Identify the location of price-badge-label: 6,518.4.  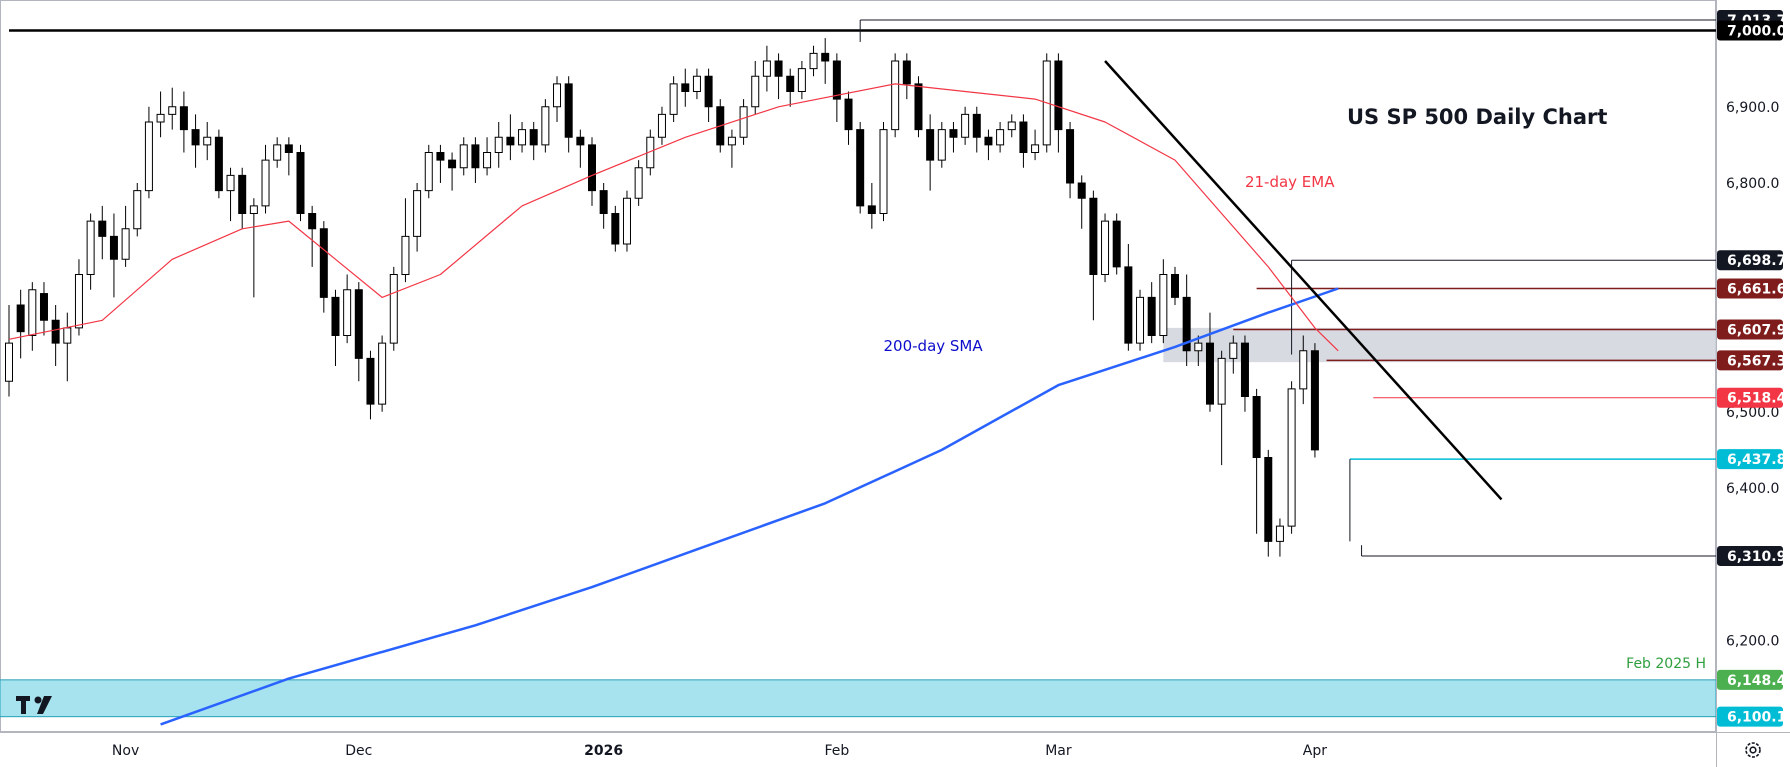
(1757, 399).